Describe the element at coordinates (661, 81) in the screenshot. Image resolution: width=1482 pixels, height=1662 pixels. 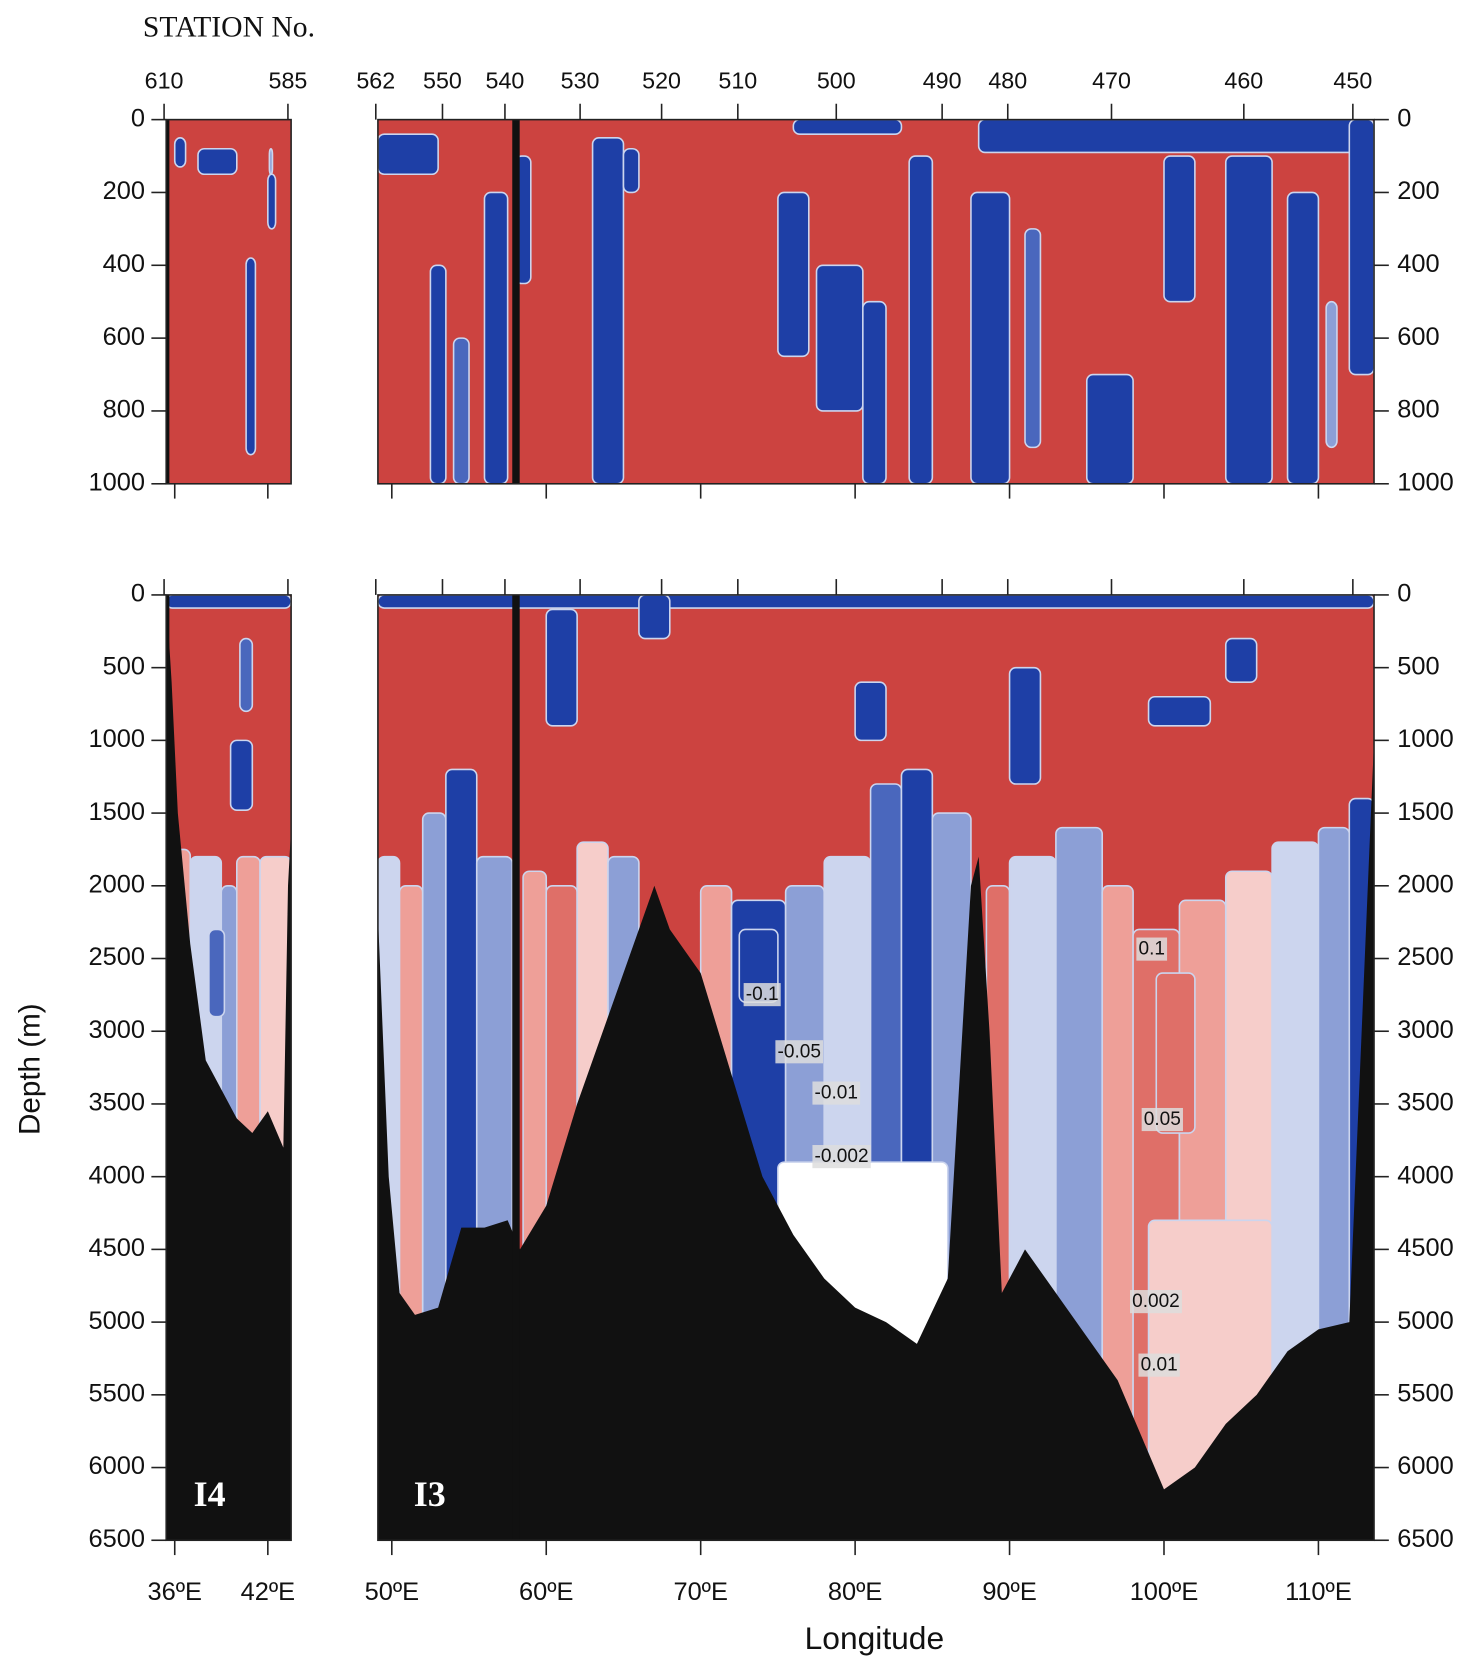
I see `station-label: 520` at that location.